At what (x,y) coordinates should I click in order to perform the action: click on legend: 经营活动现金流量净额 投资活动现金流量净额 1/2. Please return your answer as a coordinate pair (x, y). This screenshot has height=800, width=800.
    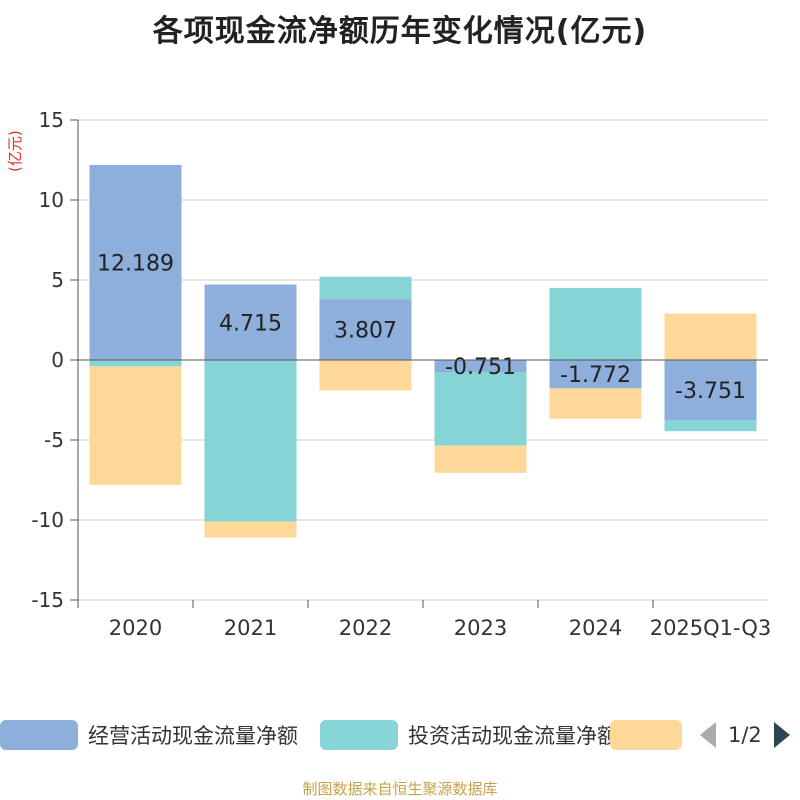
    Looking at the image, I should click on (400, 735).